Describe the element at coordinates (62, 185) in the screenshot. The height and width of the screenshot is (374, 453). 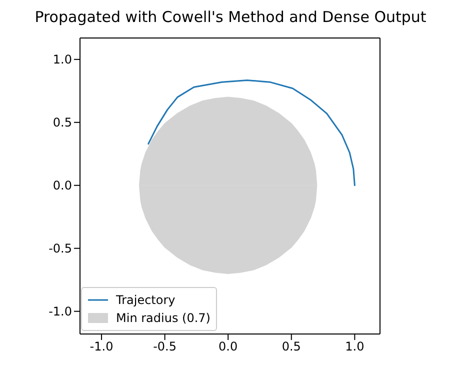
I see `y-tick-label: 0.0` at that location.